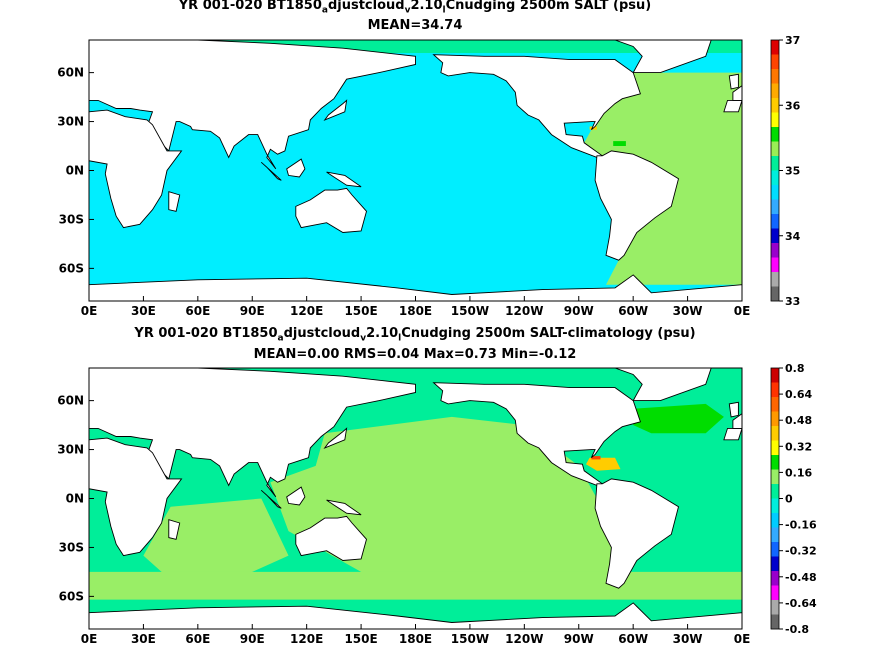 The height and width of the screenshot is (656, 875). What do you see at coordinates (798, 472) in the screenshot?
I see `colorbar-tick-label: 0.16` at bounding box center [798, 472].